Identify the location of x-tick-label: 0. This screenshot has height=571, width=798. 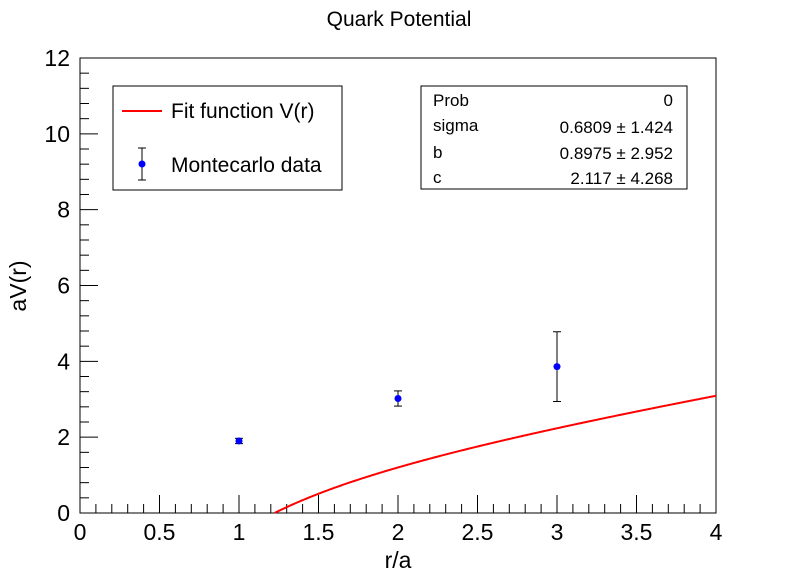
(80, 532).